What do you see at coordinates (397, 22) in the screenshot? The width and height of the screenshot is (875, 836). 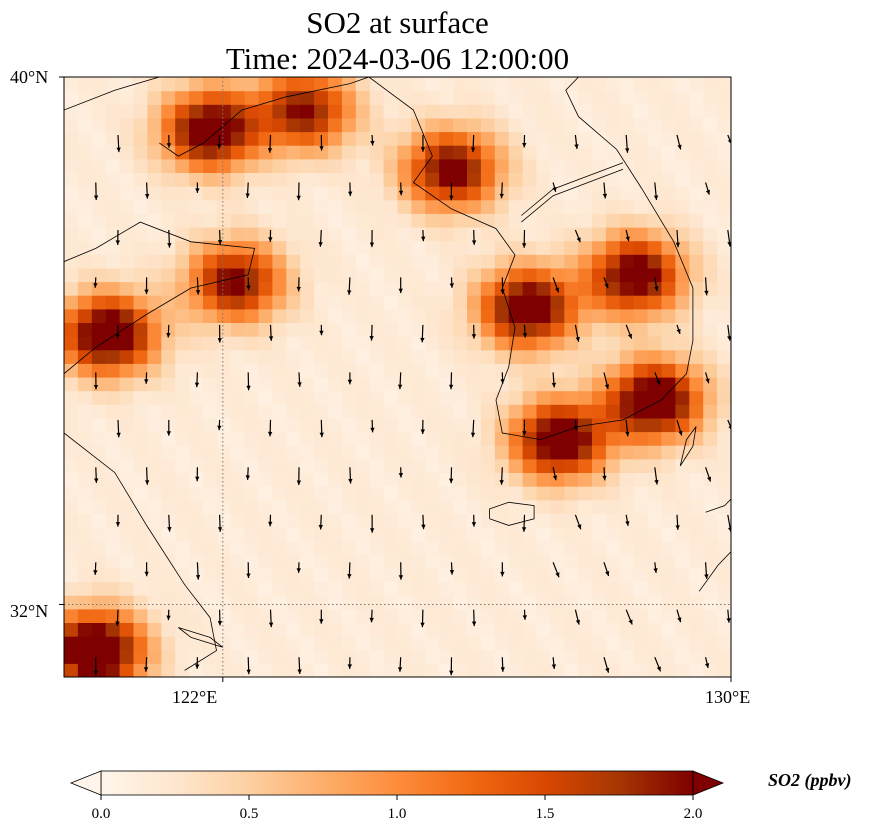 I see `map-title: SO2 at surface` at bounding box center [397, 22].